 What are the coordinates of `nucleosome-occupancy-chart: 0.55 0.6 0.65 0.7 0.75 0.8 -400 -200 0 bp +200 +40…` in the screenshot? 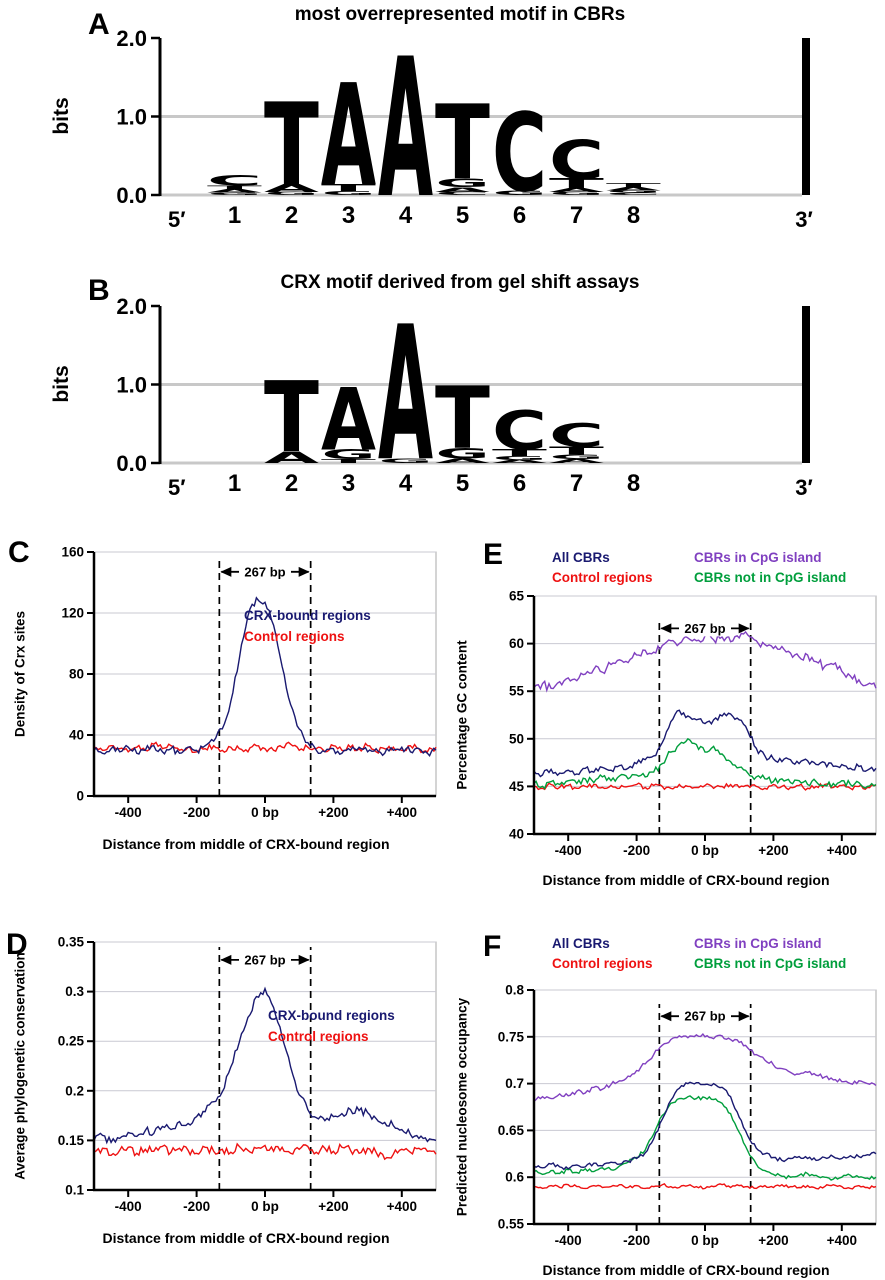 It's located at (687, 1115).